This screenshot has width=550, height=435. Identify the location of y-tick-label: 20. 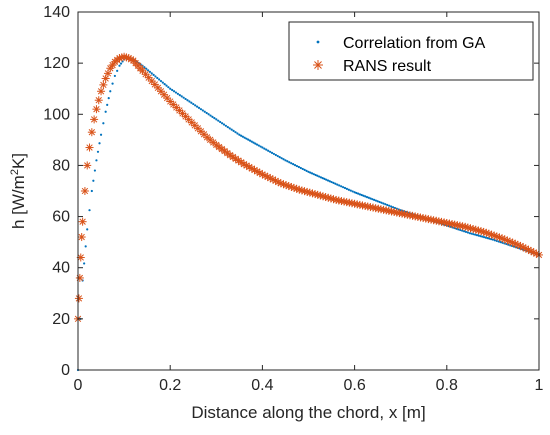
(61, 319).